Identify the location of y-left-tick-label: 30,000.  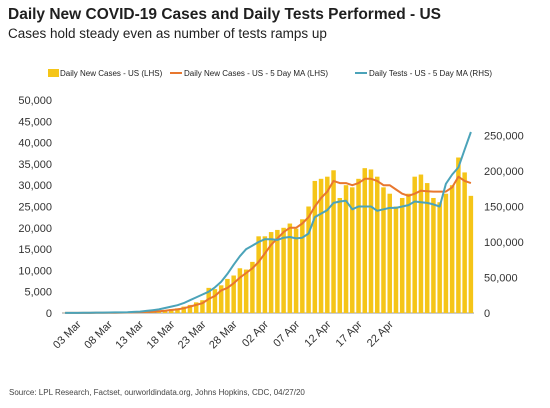
(35, 186).